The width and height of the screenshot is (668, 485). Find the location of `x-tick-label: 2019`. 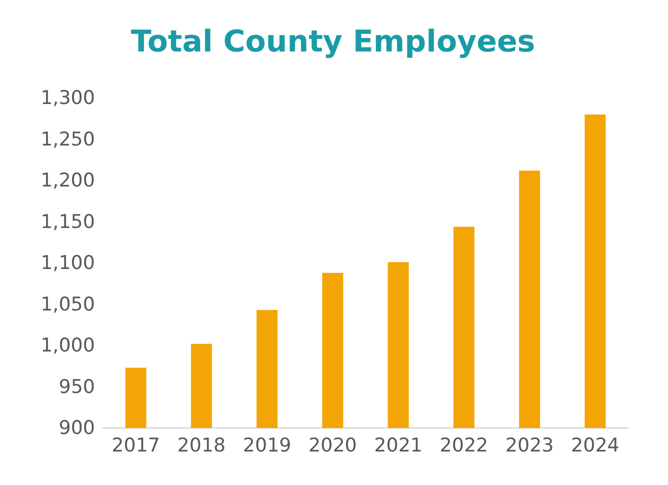

x-tick-label: 2019 is located at coordinates (267, 445).